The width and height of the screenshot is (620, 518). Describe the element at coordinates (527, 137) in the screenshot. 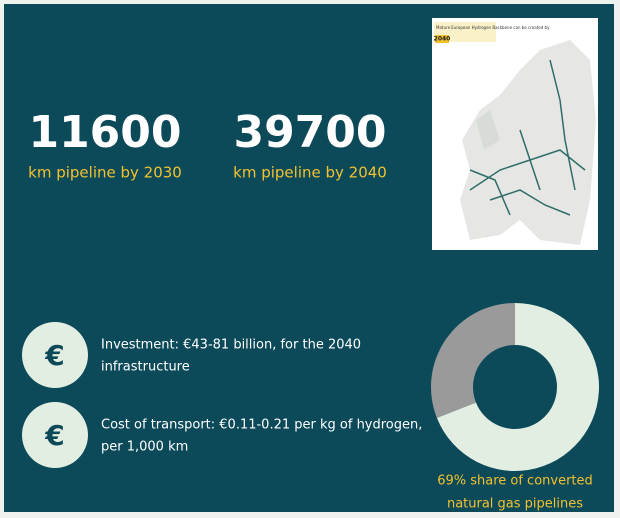

I see `pipeline` at that location.